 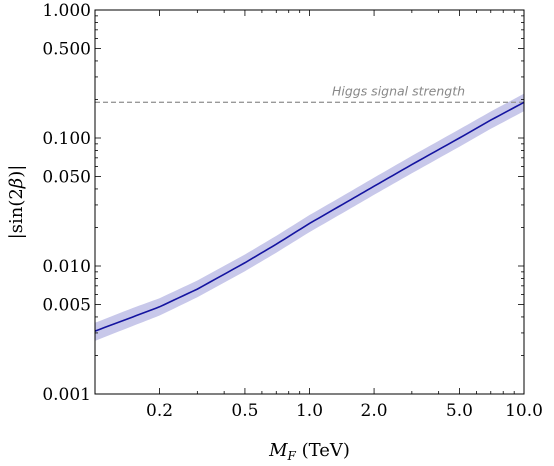 What do you see at coordinates (66, 139) in the screenshot?
I see `y-tick-label: 0.100` at bounding box center [66, 139].